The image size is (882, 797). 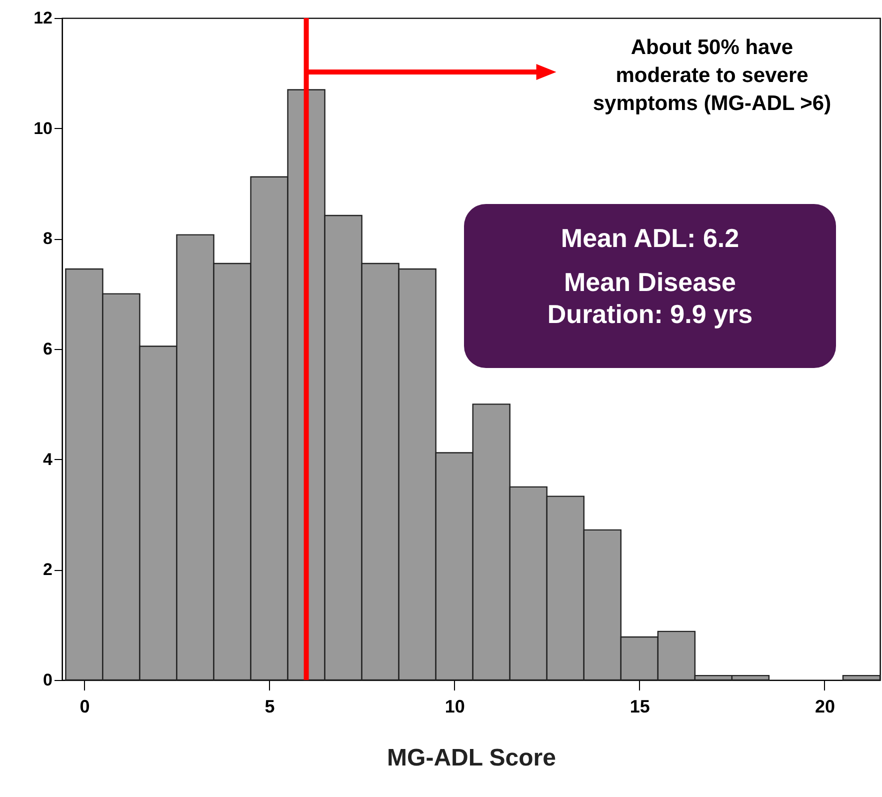 What do you see at coordinates (85, 706) in the screenshot?
I see `x-tick-label: 0` at bounding box center [85, 706].